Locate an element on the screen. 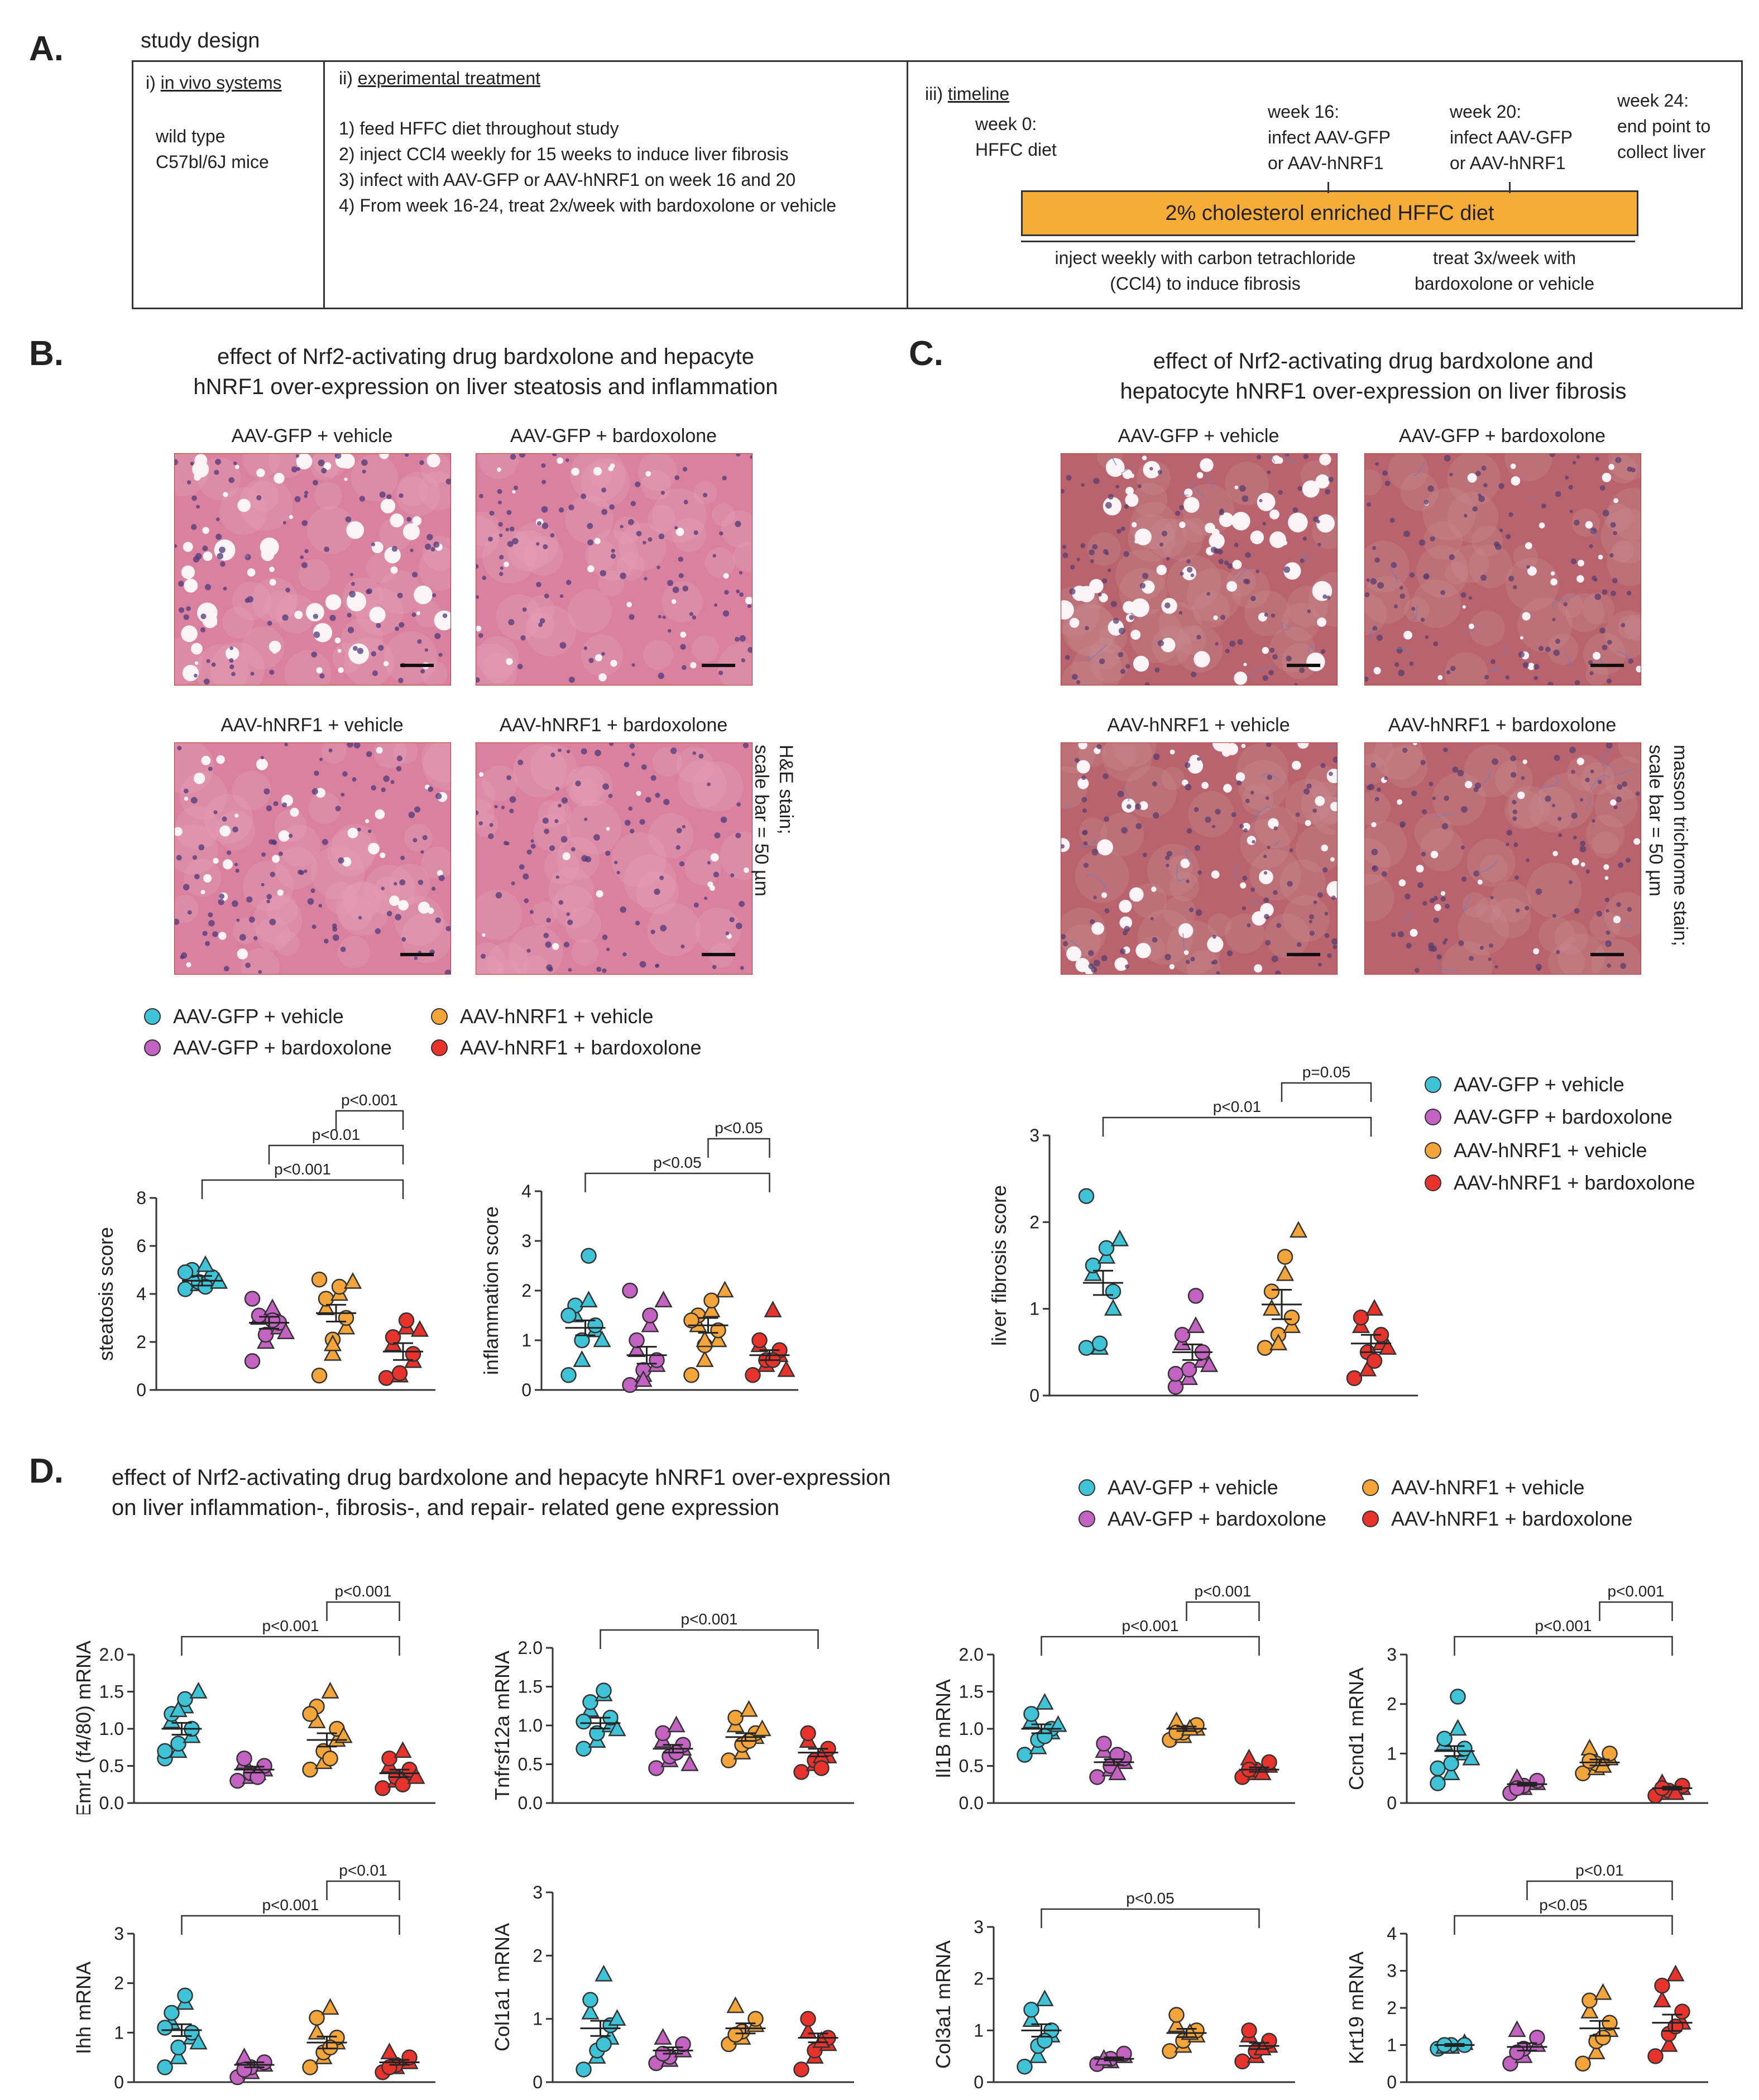  y-tick-label: 2 is located at coordinates (1034, 1222).